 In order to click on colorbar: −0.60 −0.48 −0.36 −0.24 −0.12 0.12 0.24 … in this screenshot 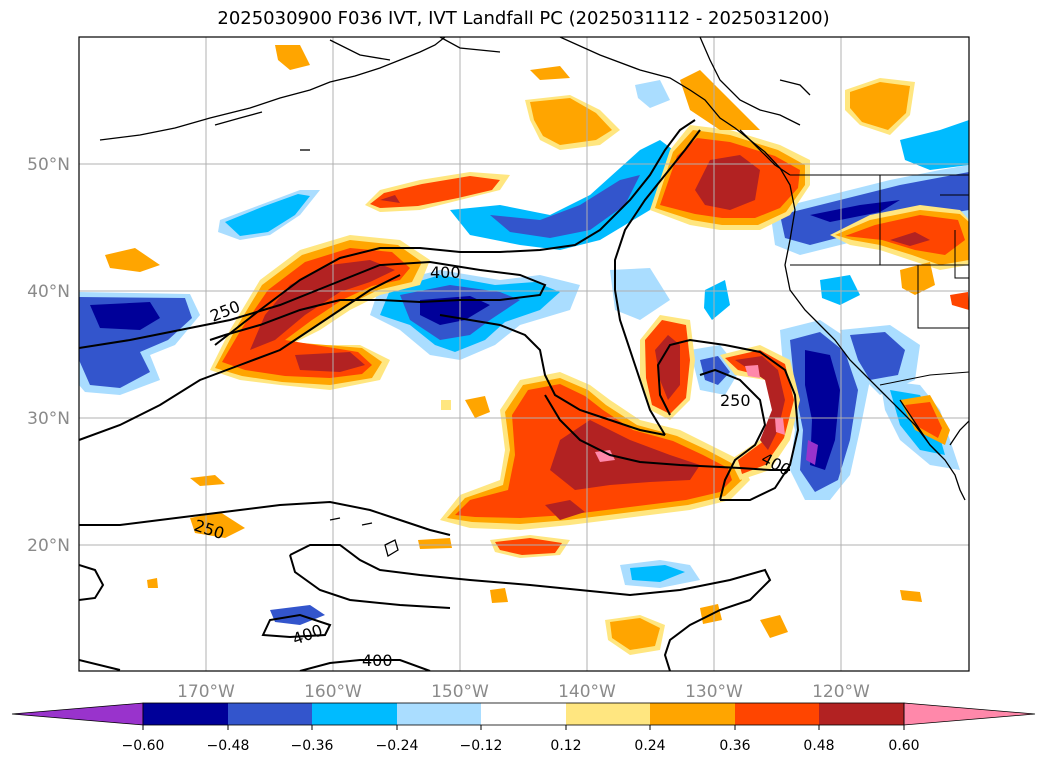, I will do `click(523, 728)`.